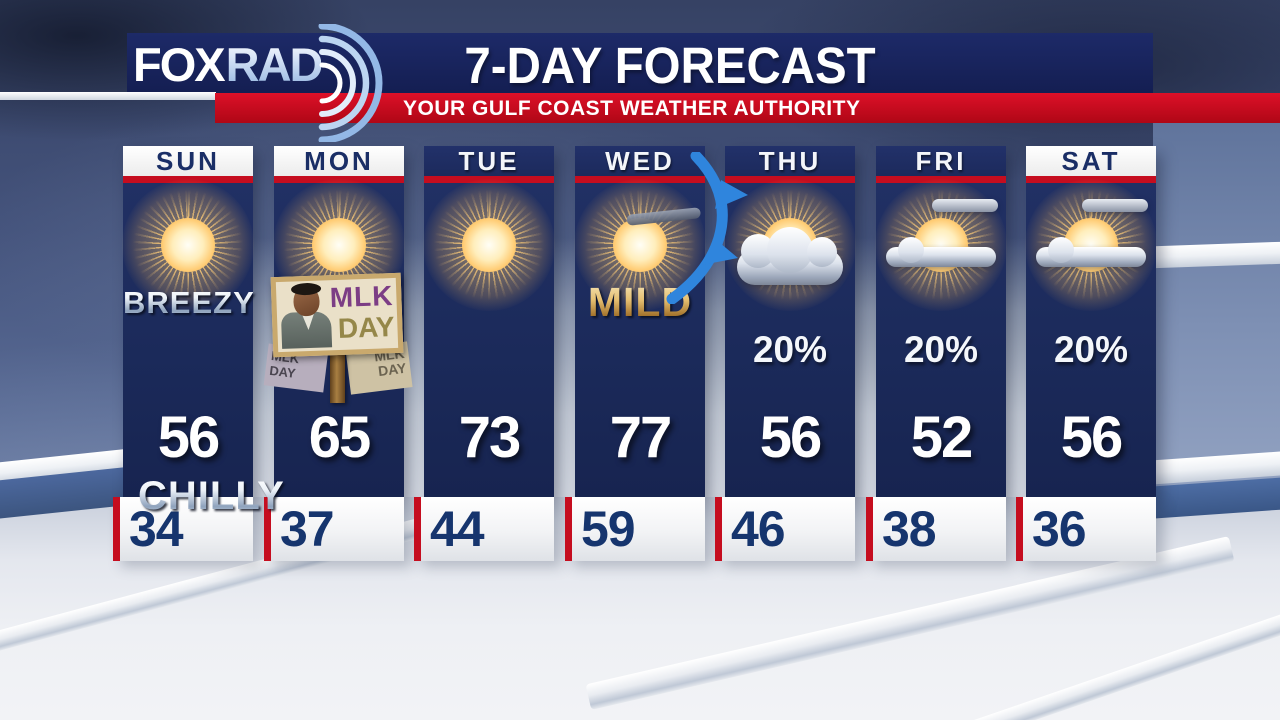 The height and width of the screenshot is (720, 1280). Describe the element at coordinates (490, 437) in the screenshot. I see `high-temp: 73` at that location.